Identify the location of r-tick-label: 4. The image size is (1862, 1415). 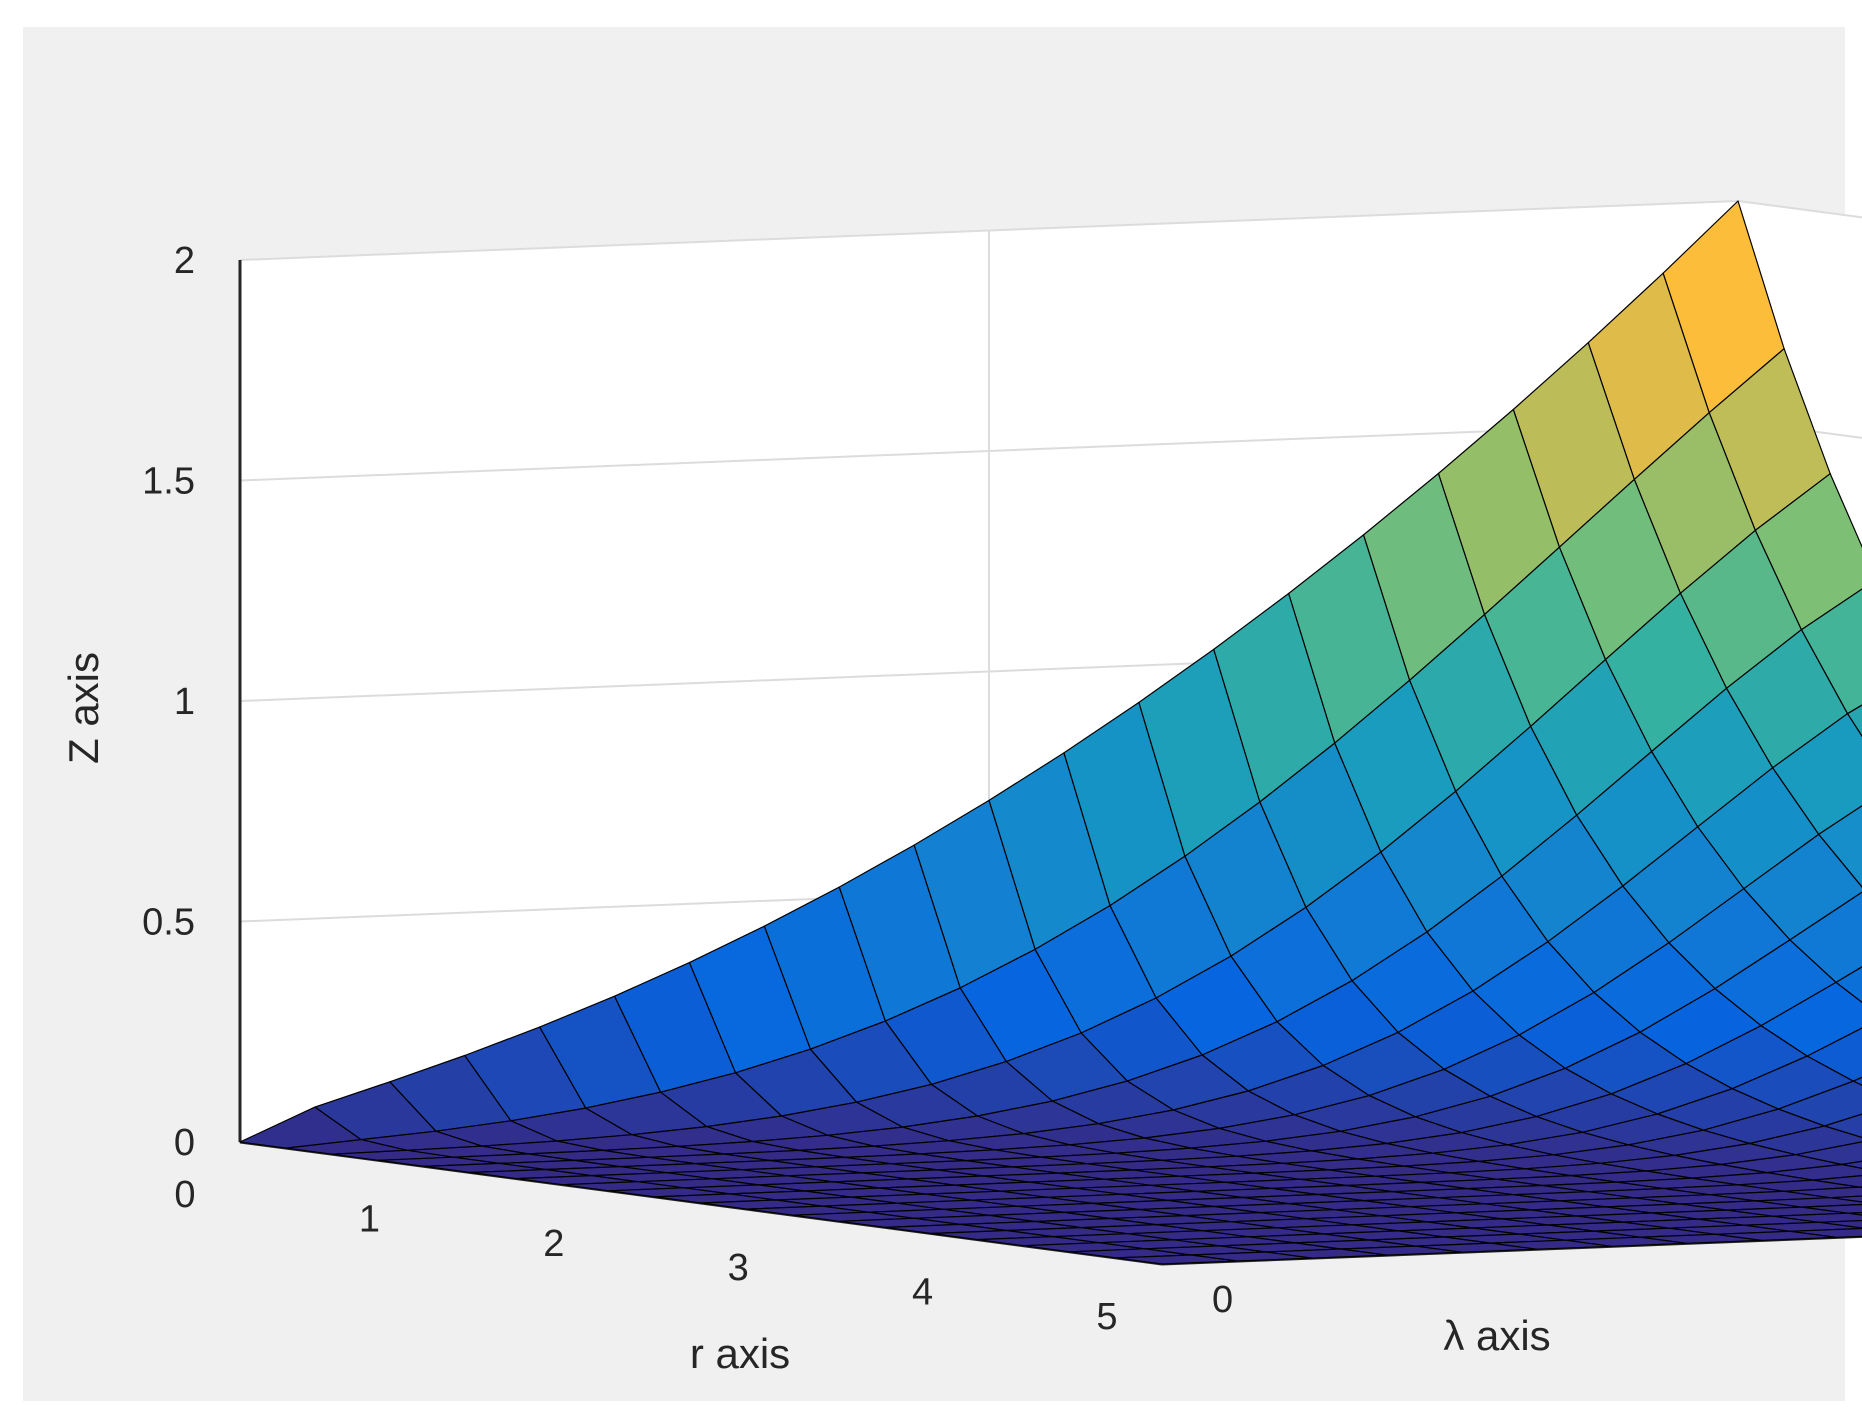
(922, 1293).